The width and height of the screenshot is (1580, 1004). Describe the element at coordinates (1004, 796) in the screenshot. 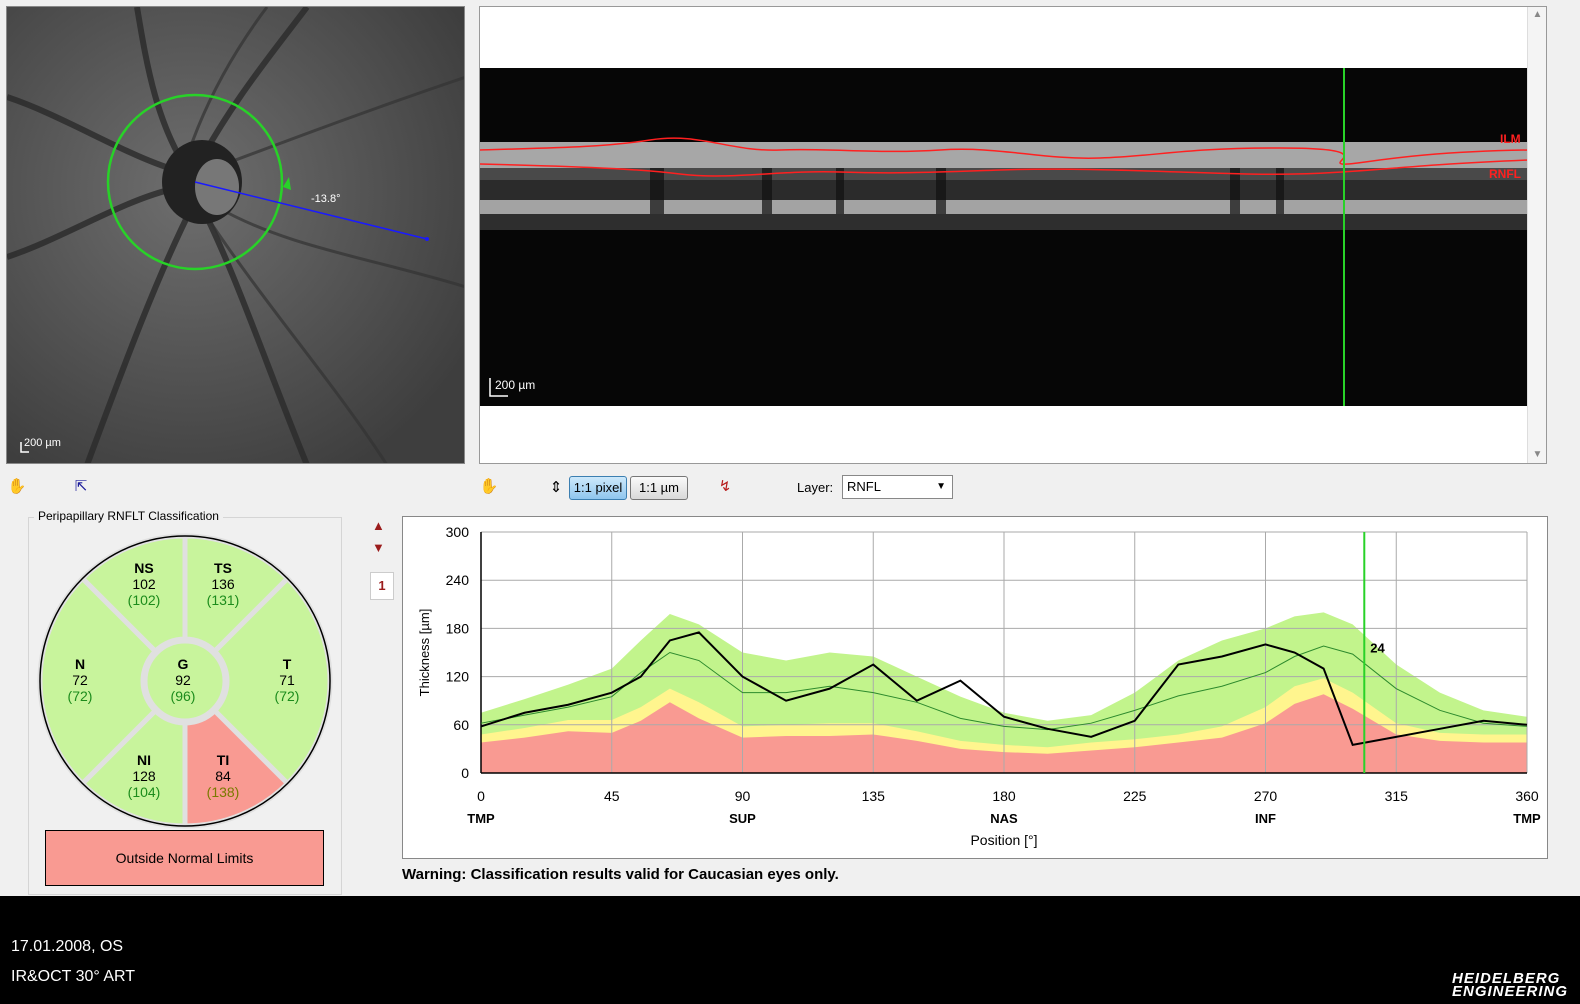

I see `x-tick-label: 180` at that location.